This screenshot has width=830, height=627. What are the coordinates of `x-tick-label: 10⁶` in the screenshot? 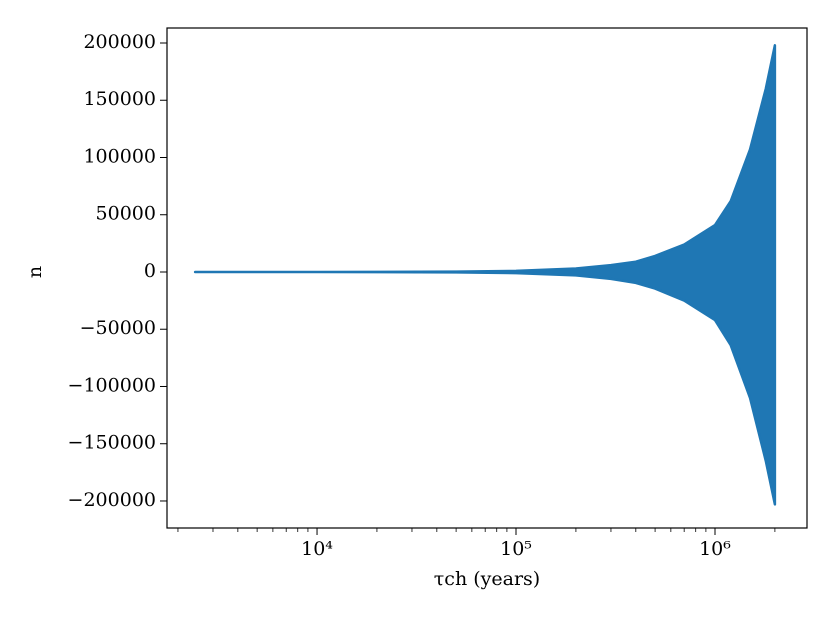 It's located at (715, 549).